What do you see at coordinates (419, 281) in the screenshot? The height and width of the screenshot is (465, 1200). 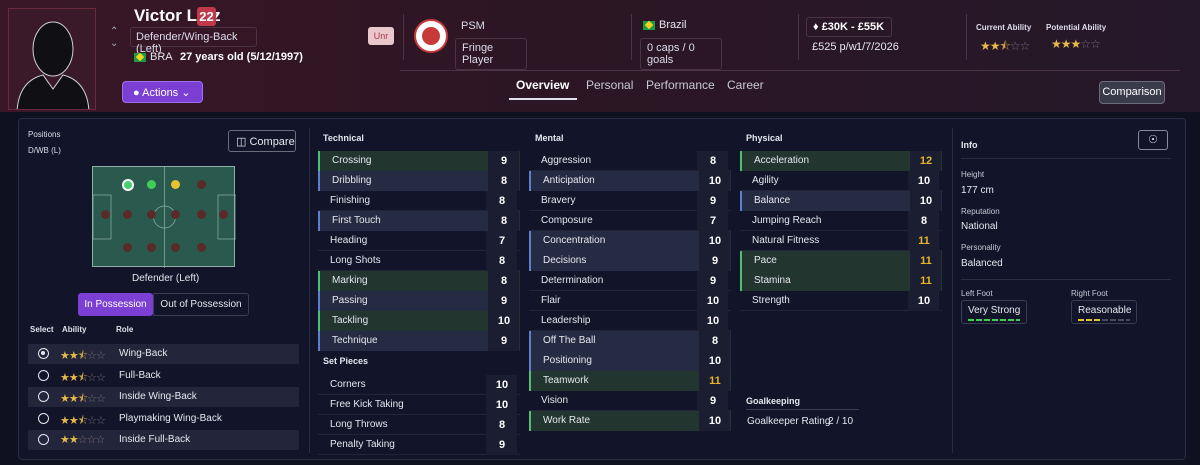 I see `attribute-row: Marking 8` at bounding box center [419, 281].